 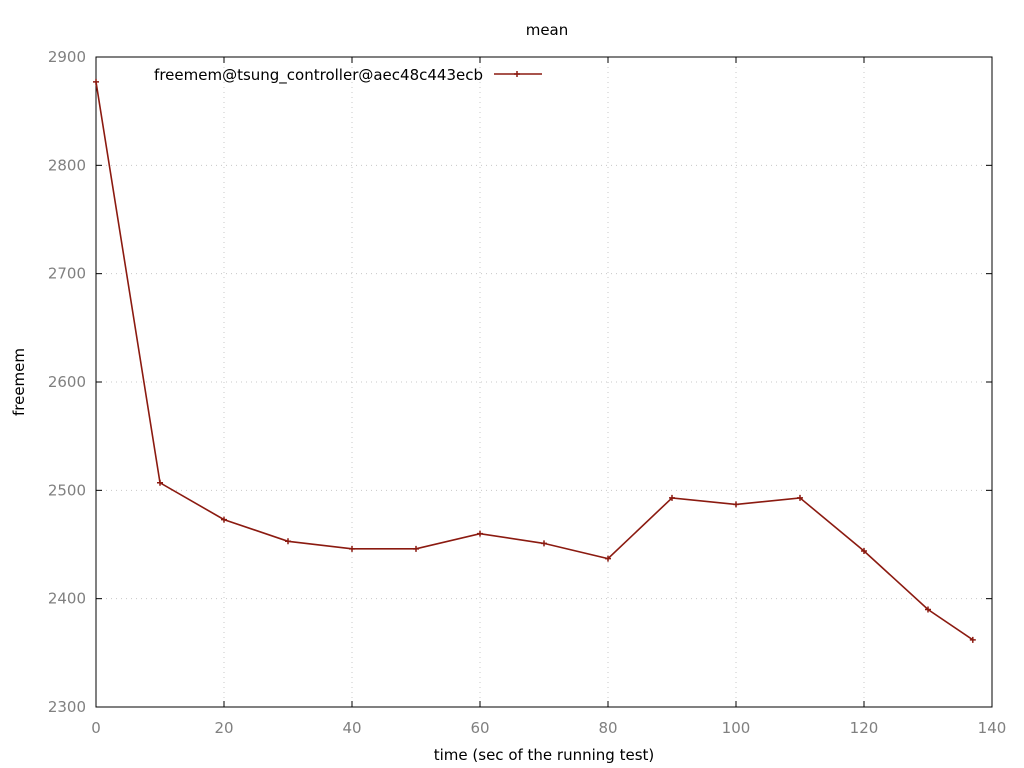 What do you see at coordinates (67, 382) in the screenshot?
I see `y-tick-label: 2600` at bounding box center [67, 382].